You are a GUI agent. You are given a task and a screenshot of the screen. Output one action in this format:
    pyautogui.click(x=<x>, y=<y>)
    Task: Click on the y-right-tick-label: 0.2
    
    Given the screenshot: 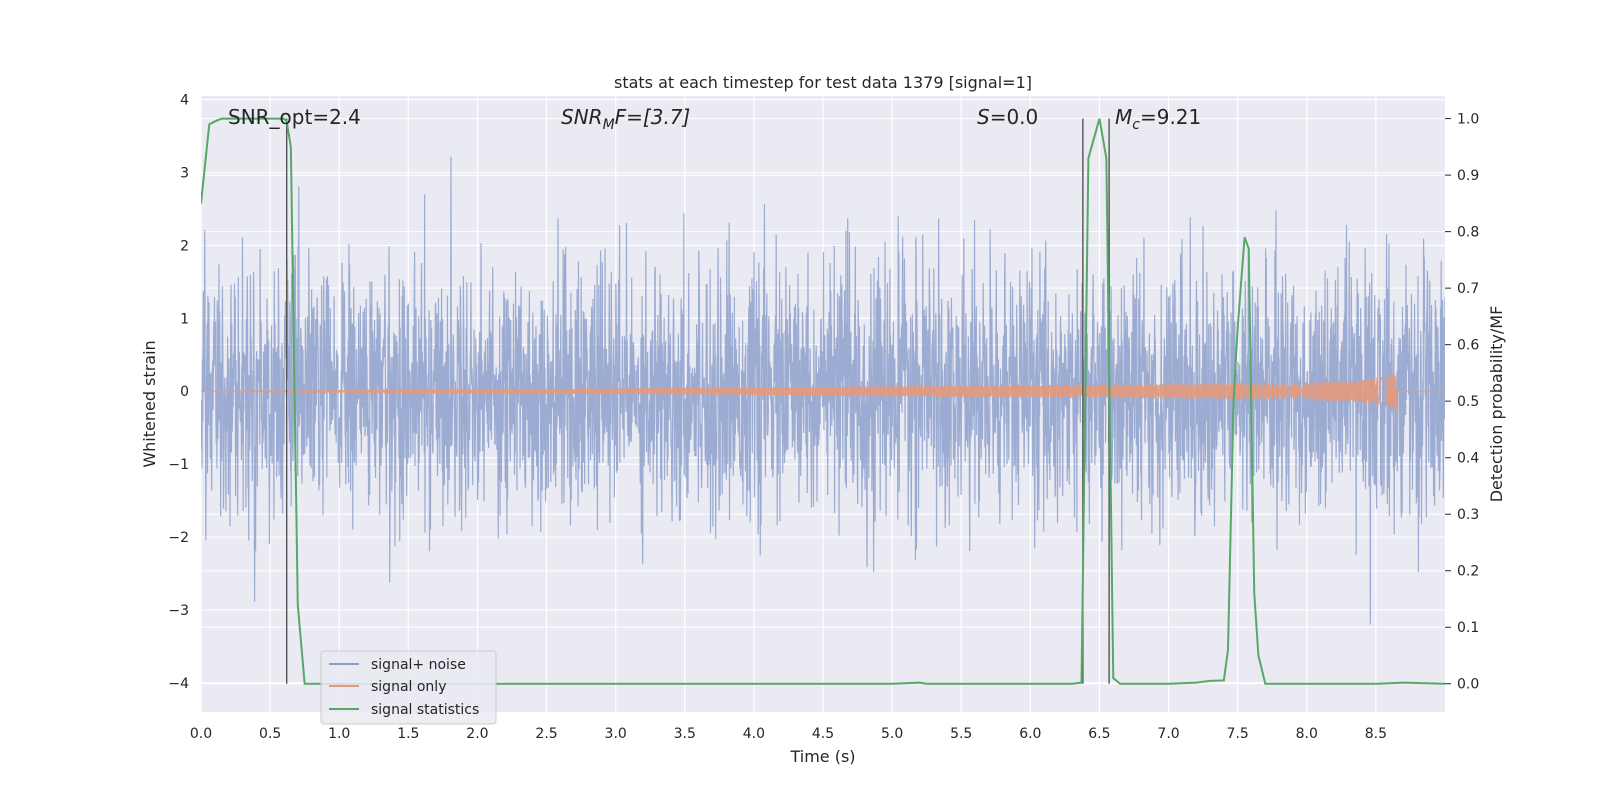 What is the action you would take?
    pyautogui.click(x=1468, y=572)
    